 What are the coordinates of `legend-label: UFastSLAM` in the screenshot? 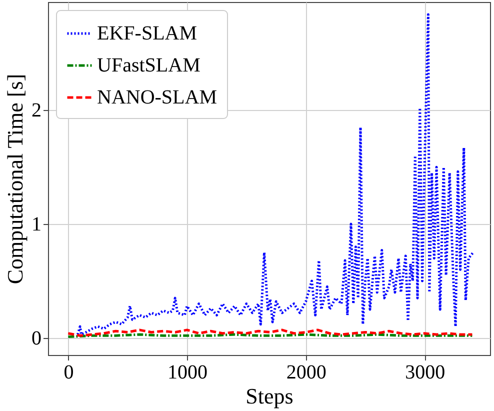 It's located at (149, 65).